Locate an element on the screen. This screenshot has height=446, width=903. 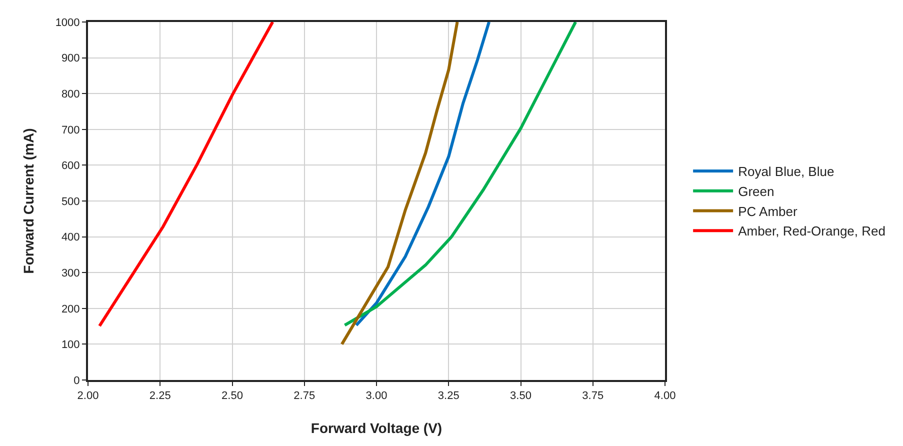
legend-label: Green is located at coordinates (756, 191).